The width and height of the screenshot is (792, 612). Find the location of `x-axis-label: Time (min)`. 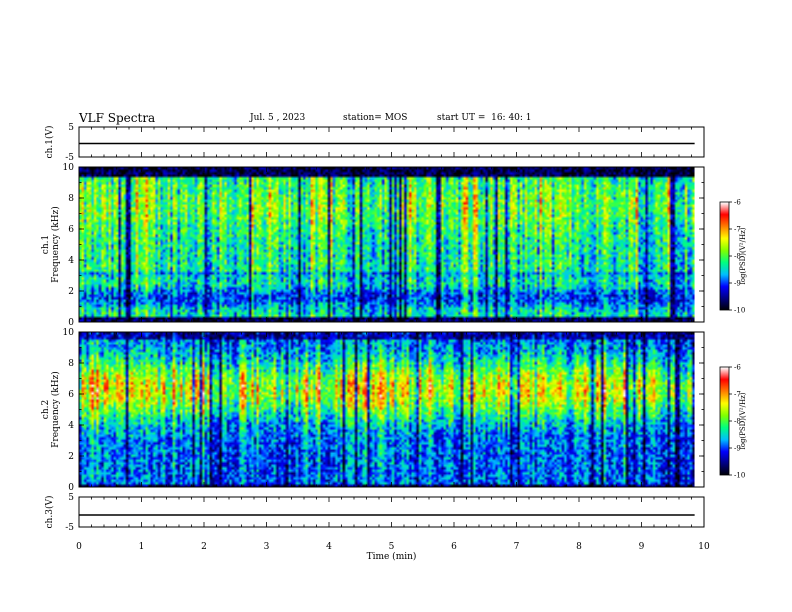

x-axis-label: Time (min) is located at coordinates (392, 556).